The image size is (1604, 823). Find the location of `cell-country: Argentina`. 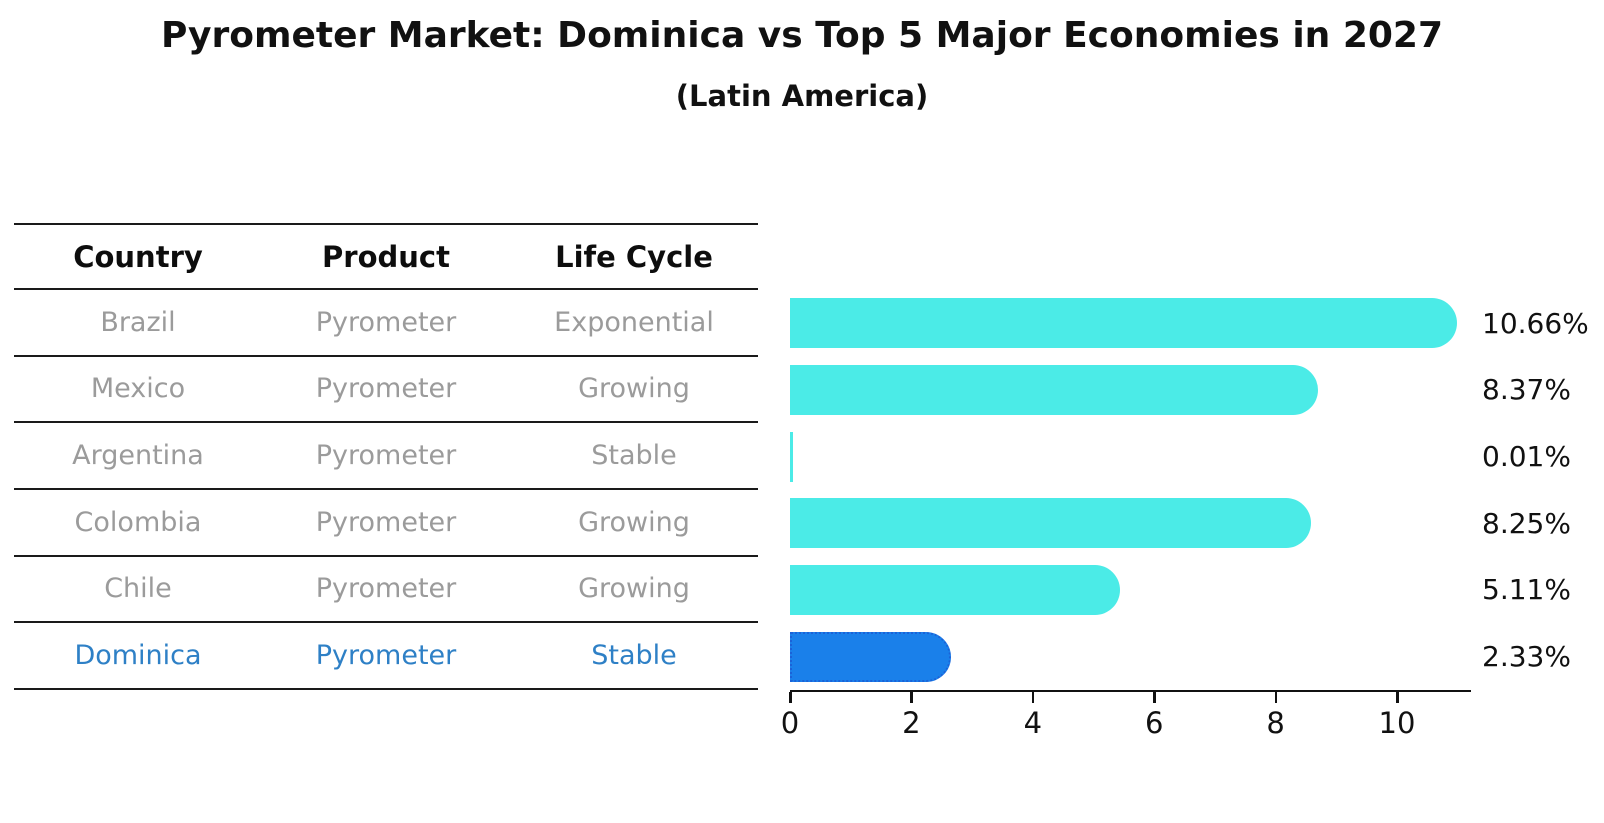

cell-country: Argentina is located at coordinates (138, 456).